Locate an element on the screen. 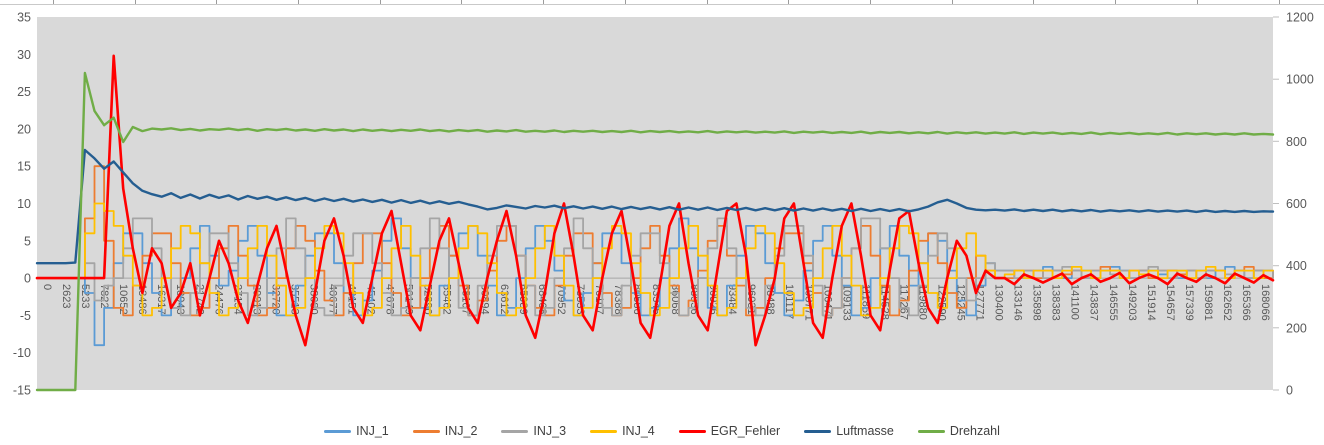 This screenshot has height=445, width=1324. left-axis-tick-label: -15 is located at coordinates (22, 391).